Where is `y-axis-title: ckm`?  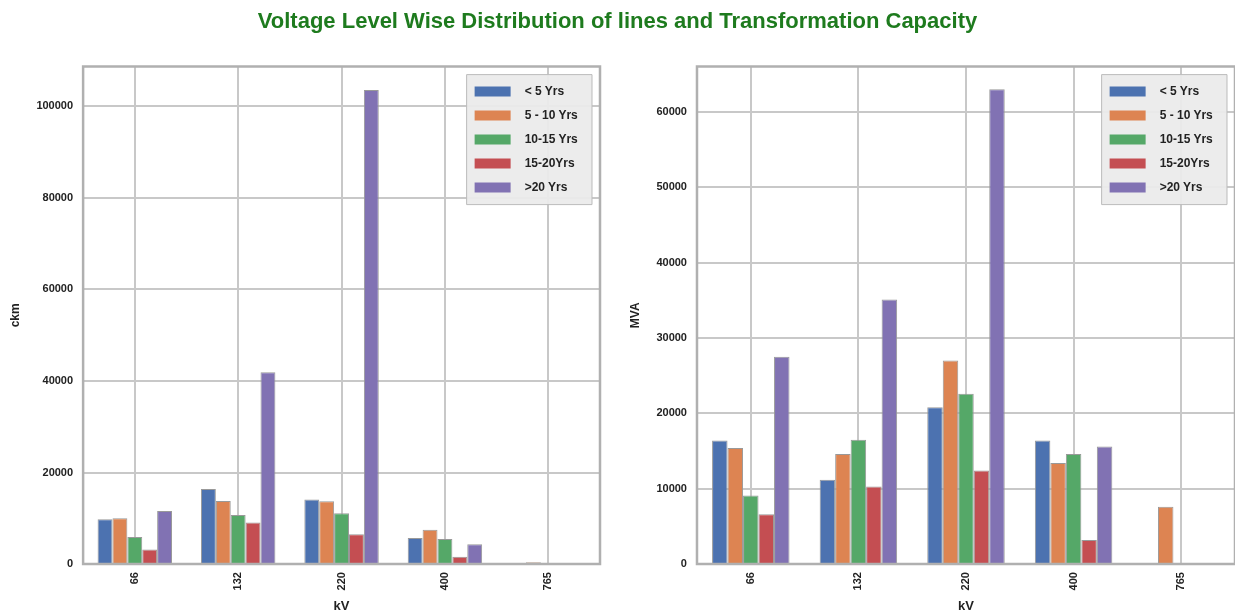 y-axis-title: ckm is located at coordinates (14, 315).